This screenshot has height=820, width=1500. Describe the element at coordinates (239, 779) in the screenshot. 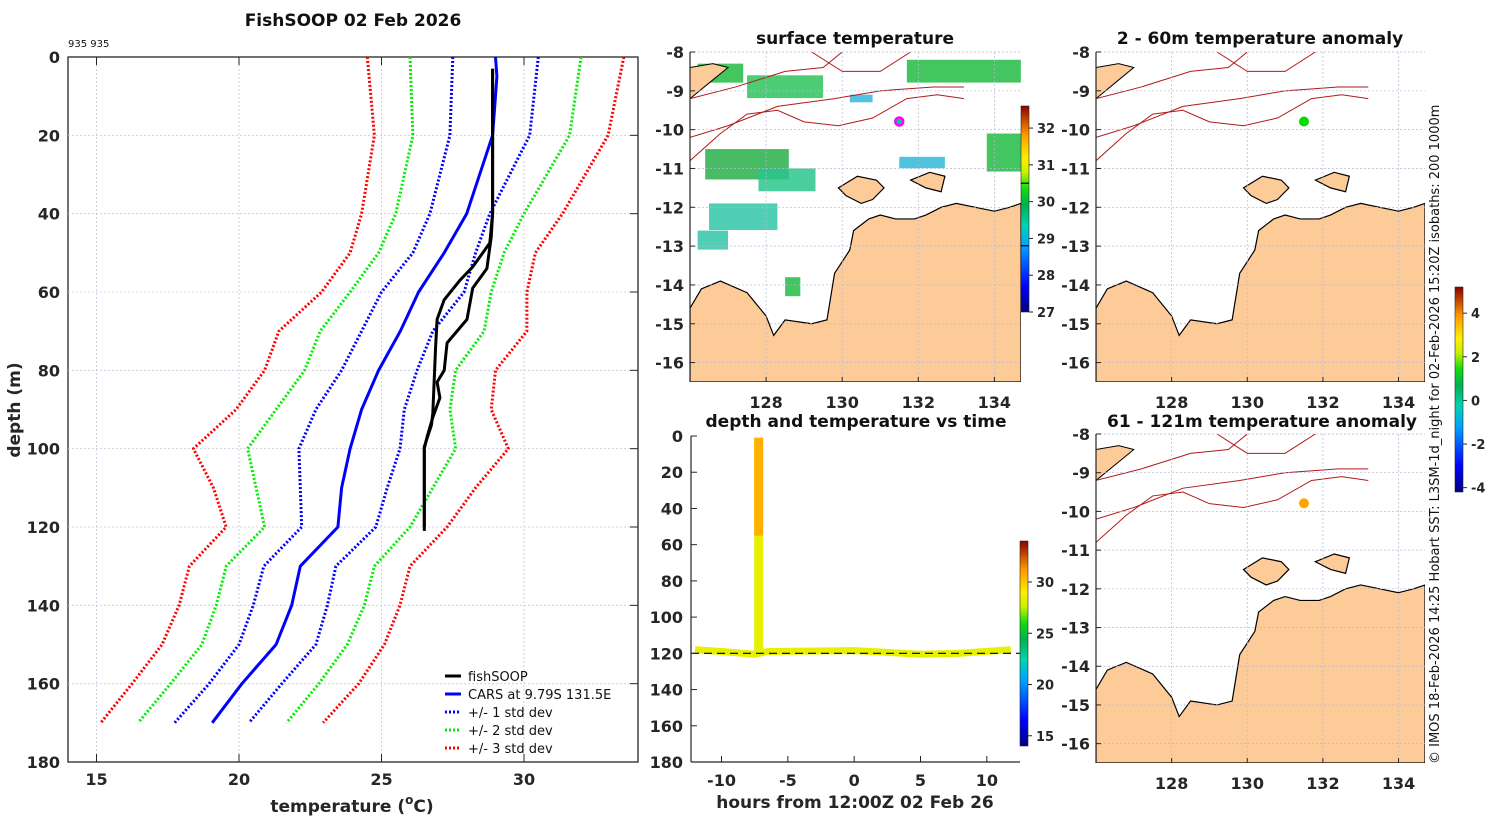

I see `x-tick-label: 20` at that location.